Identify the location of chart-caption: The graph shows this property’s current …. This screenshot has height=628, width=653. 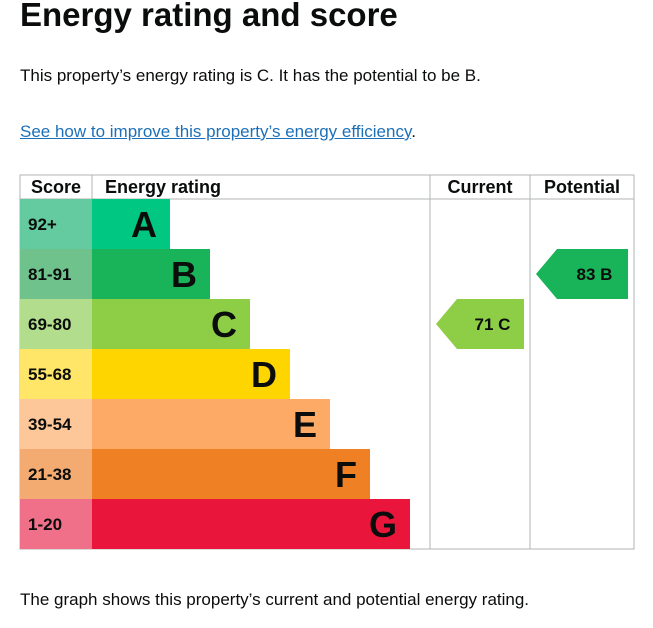
(275, 599).